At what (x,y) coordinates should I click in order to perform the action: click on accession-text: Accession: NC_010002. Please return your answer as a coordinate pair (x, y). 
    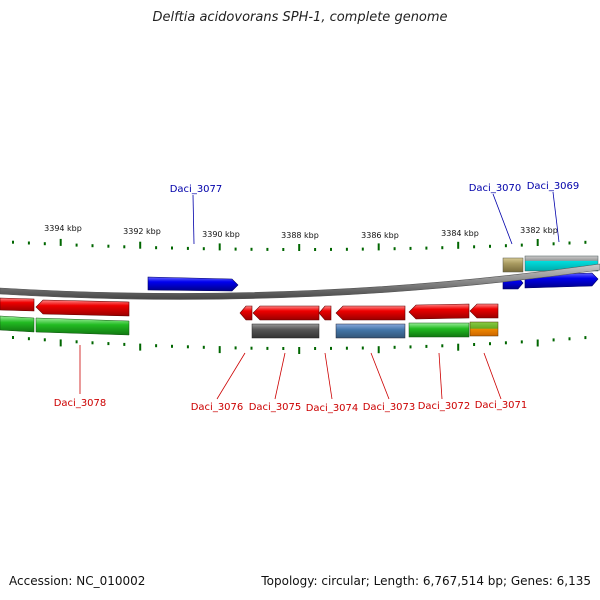
    Looking at the image, I should click on (77, 581).